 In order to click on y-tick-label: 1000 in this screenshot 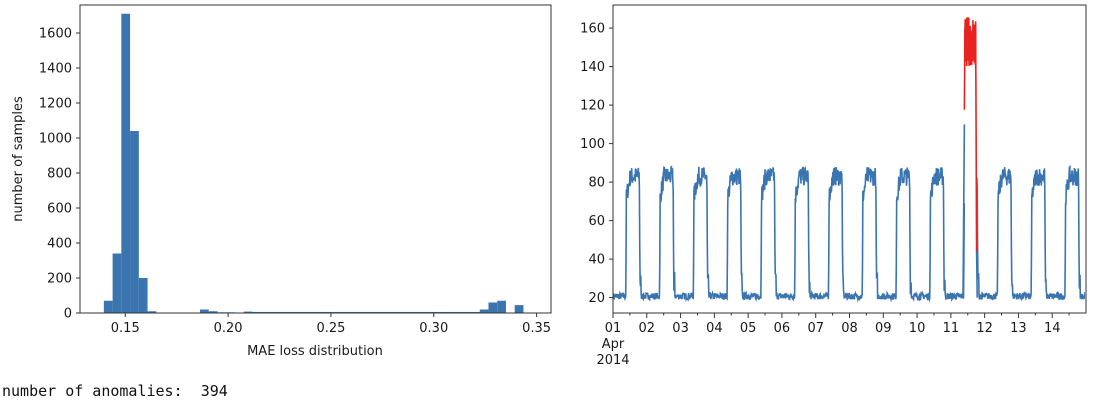, I will do `click(55, 139)`.